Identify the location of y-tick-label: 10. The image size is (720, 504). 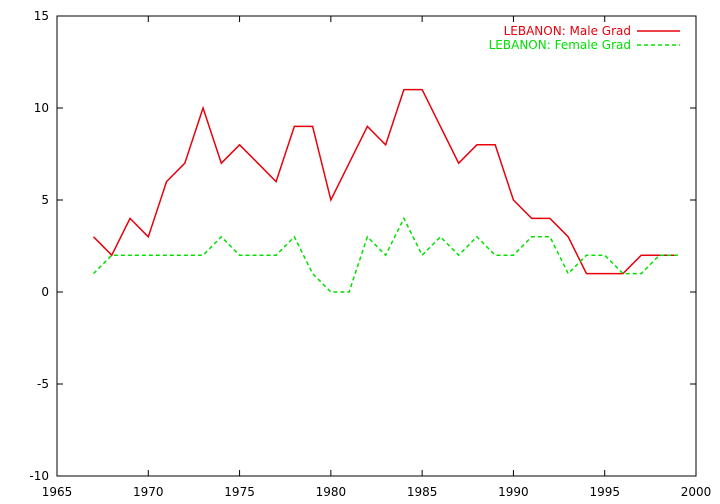
(41, 108).